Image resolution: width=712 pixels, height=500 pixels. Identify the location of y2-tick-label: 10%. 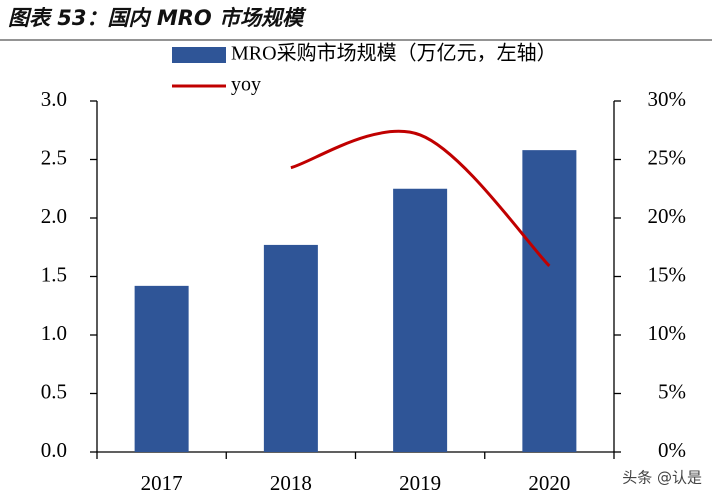
(667, 333).